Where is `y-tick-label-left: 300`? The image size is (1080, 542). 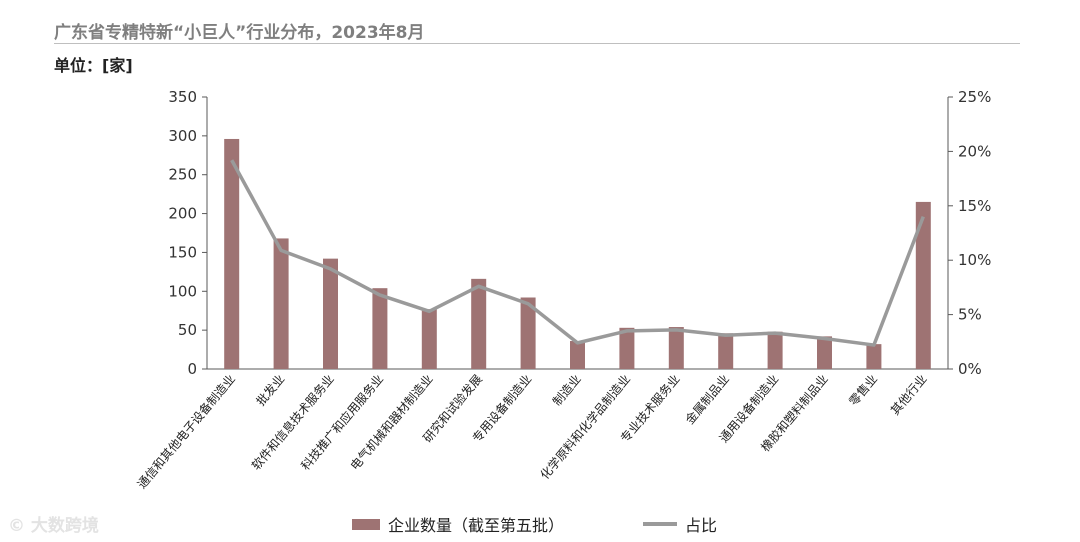
y-tick-label-left: 300 is located at coordinates (182, 136).